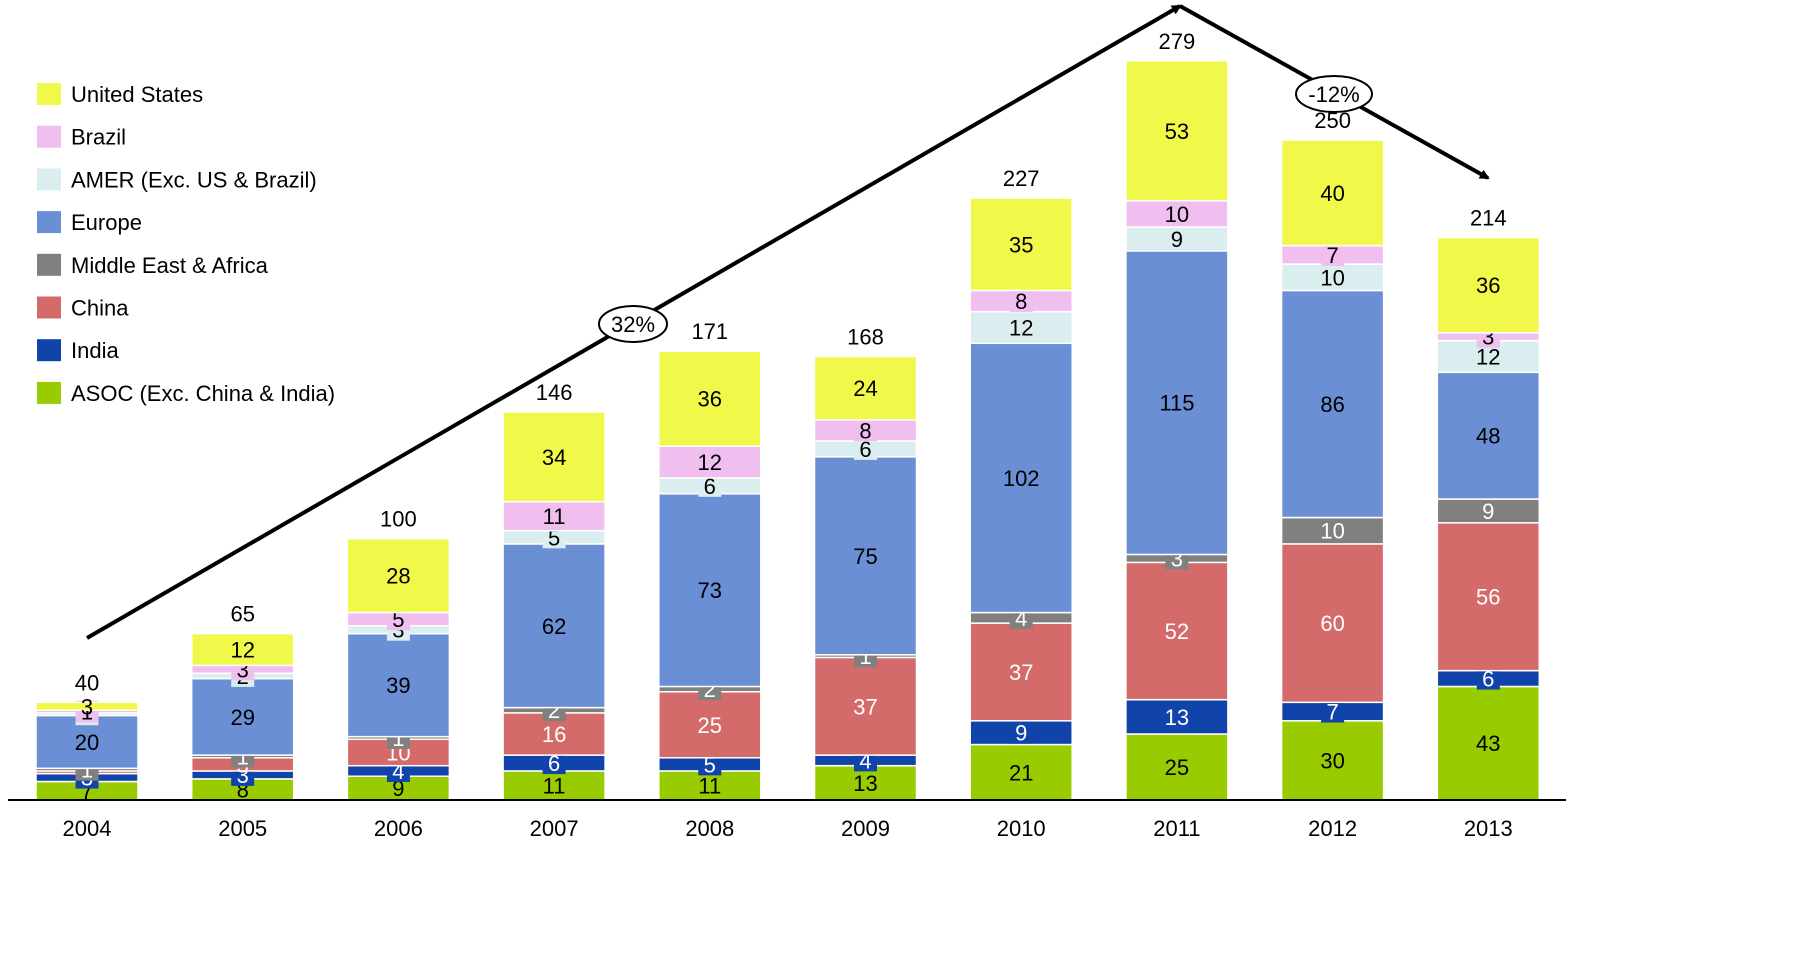  I want to click on value-label-united-states-2010: 35, so click(1021, 244).